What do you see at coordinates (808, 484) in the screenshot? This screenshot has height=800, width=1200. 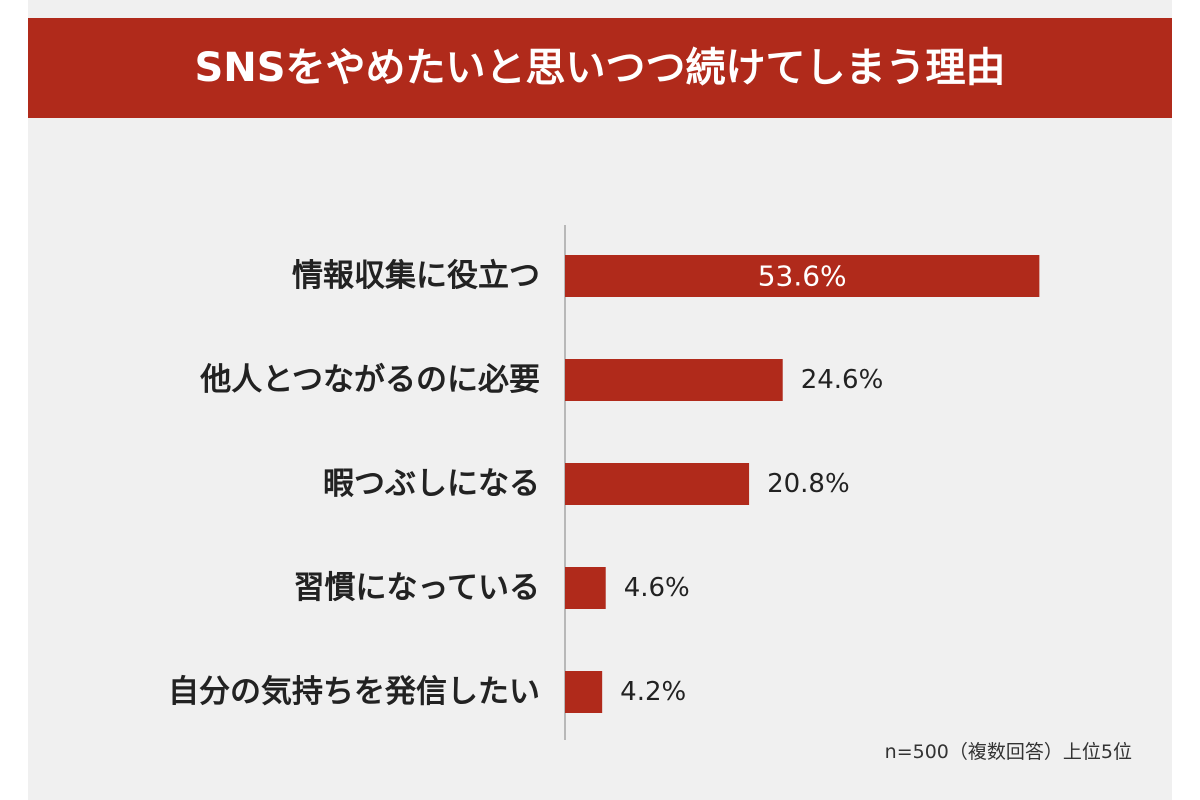 I see `value-label: 20.8%` at bounding box center [808, 484].